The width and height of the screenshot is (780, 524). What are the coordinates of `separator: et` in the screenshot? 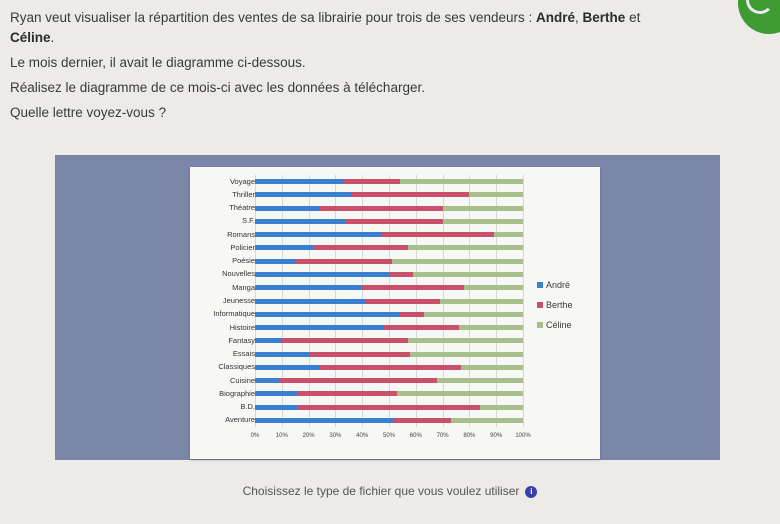 It's located at (633, 17).